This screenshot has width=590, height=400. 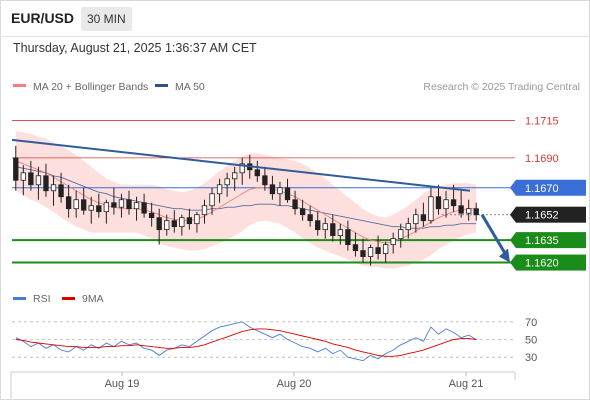 I want to click on time-axis: Aug 19 Aug 20 Aug 21, so click(x=263, y=384).